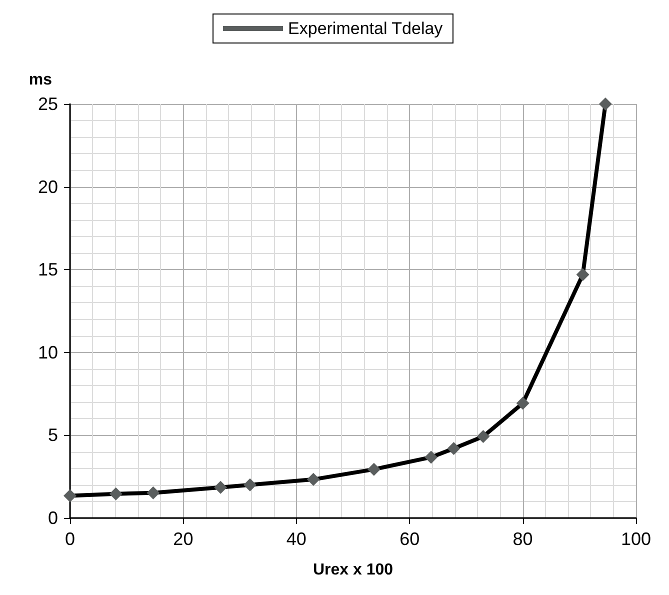 The height and width of the screenshot is (595, 669). Describe the element at coordinates (353, 570) in the screenshot. I see `x-axis-title: Urex x 100` at that location.